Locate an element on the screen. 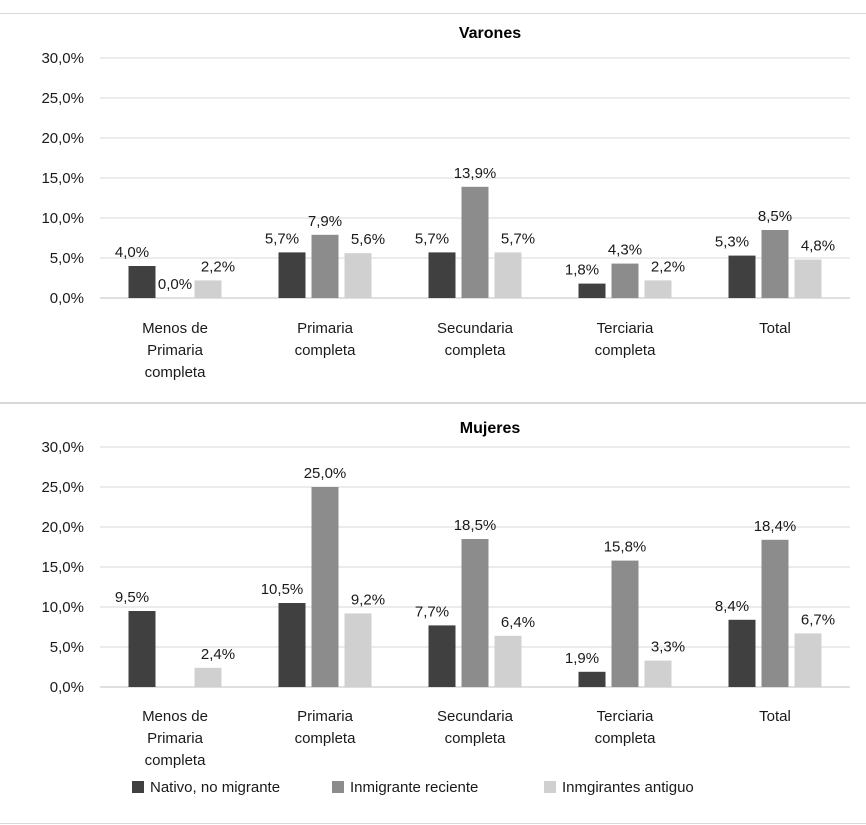  legend-label: Nativo, no migrante is located at coordinates (215, 787).